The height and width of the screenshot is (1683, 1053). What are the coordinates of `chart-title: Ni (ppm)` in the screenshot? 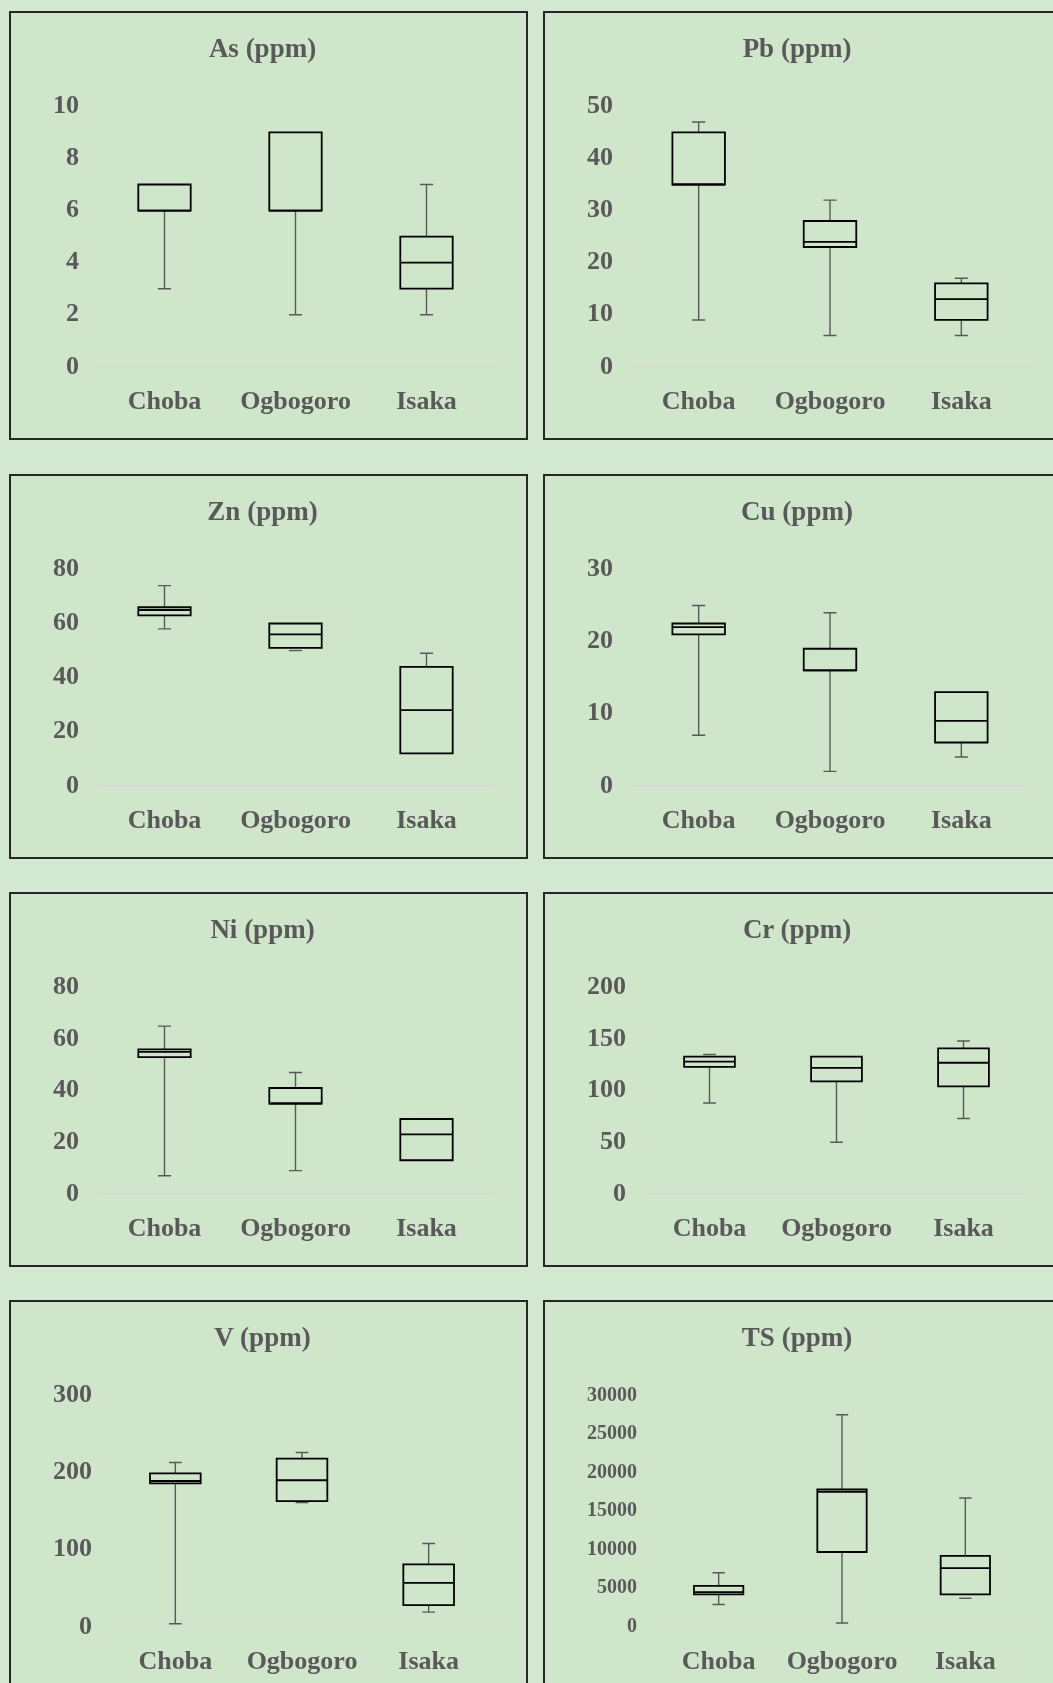 It's located at (262, 929).